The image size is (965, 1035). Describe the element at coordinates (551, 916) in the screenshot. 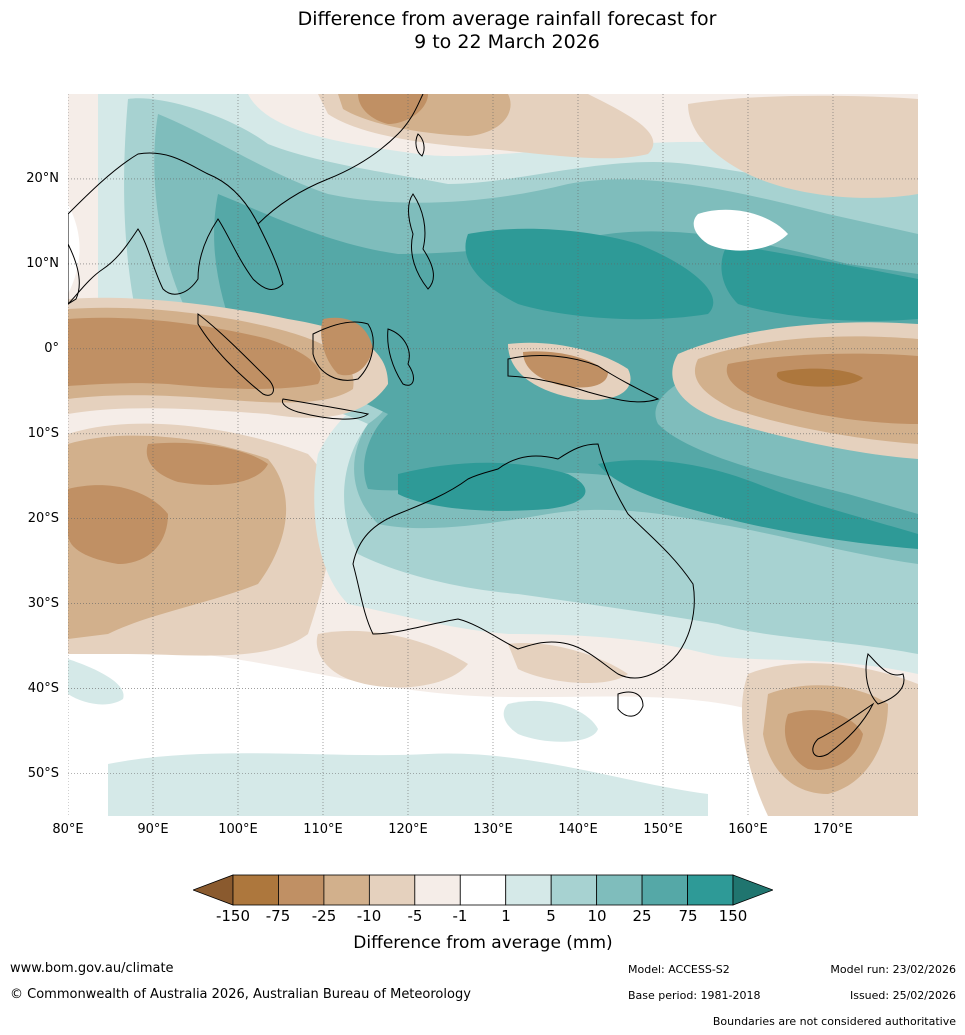

I see `colorbar-tick: 5` at that location.